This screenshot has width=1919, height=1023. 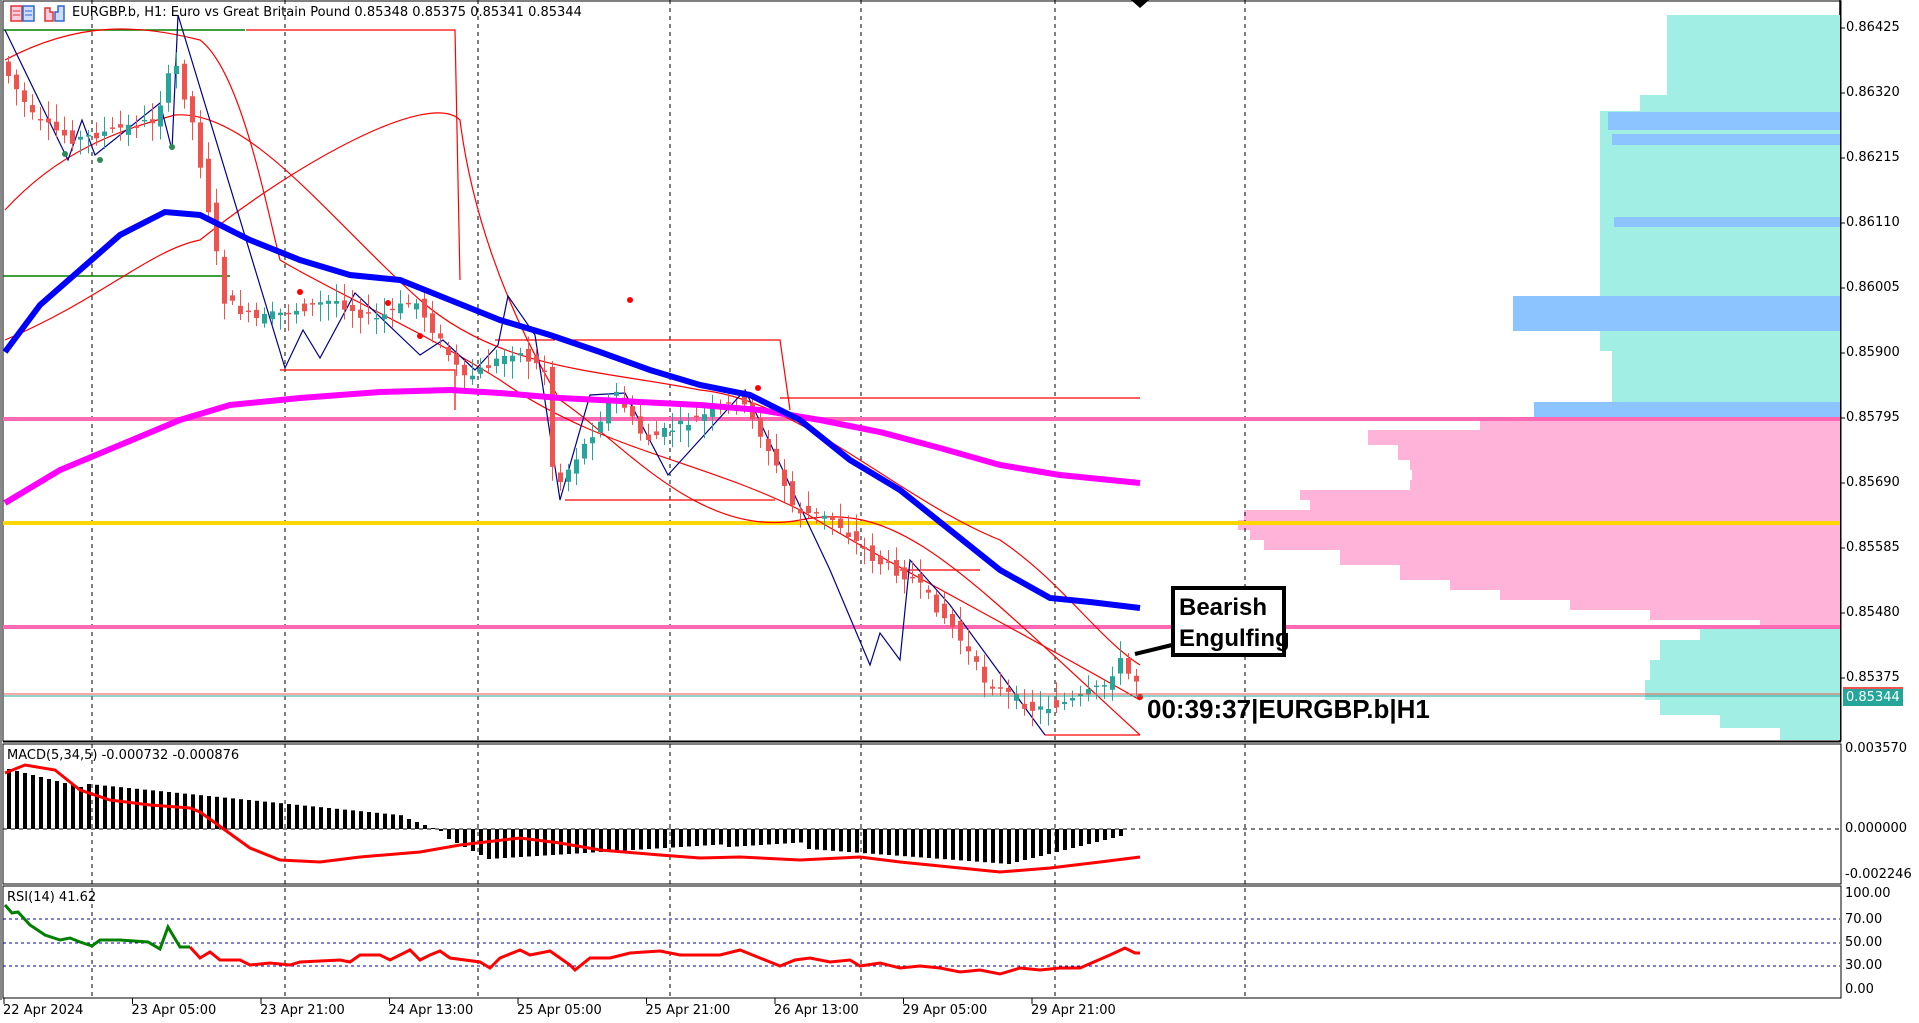 What do you see at coordinates (1864, 919) in the screenshot?
I see `rsi-axis-70: 70.00` at bounding box center [1864, 919].